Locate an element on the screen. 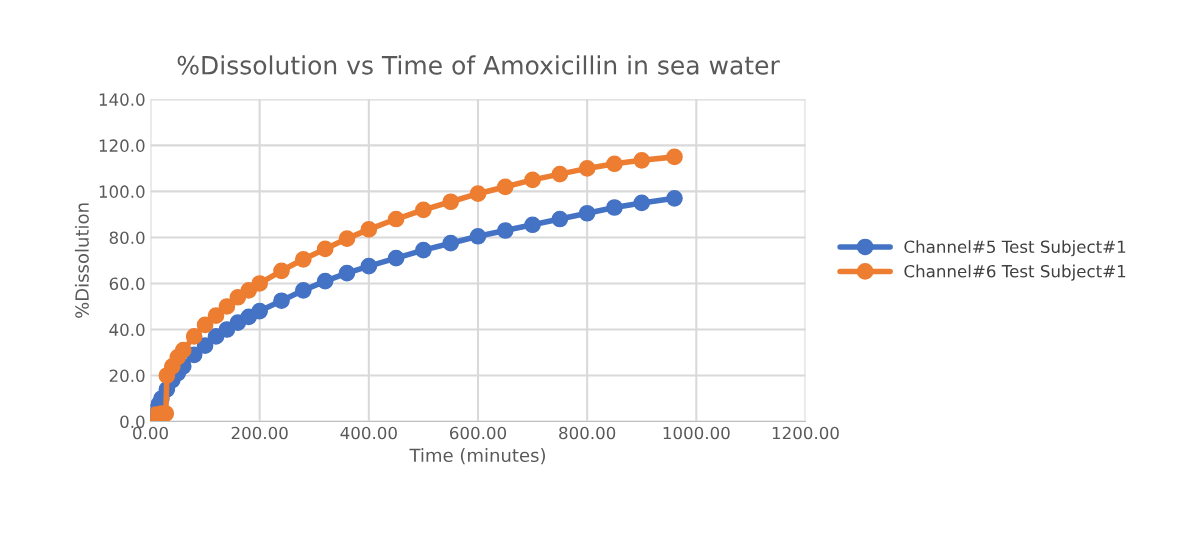 The height and width of the screenshot is (537, 1204). x-tick-label: 200.00 is located at coordinates (259, 433).